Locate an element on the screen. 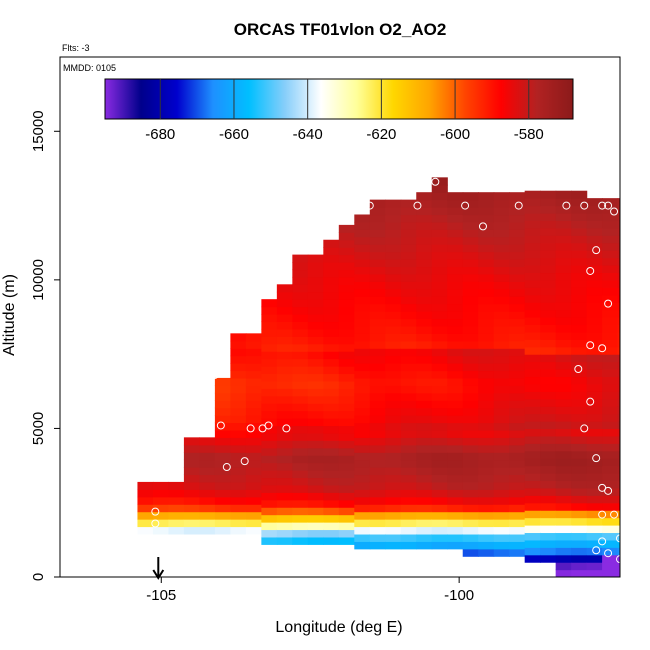  colorbar-tick-label: -660 is located at coordinates (234, 134).